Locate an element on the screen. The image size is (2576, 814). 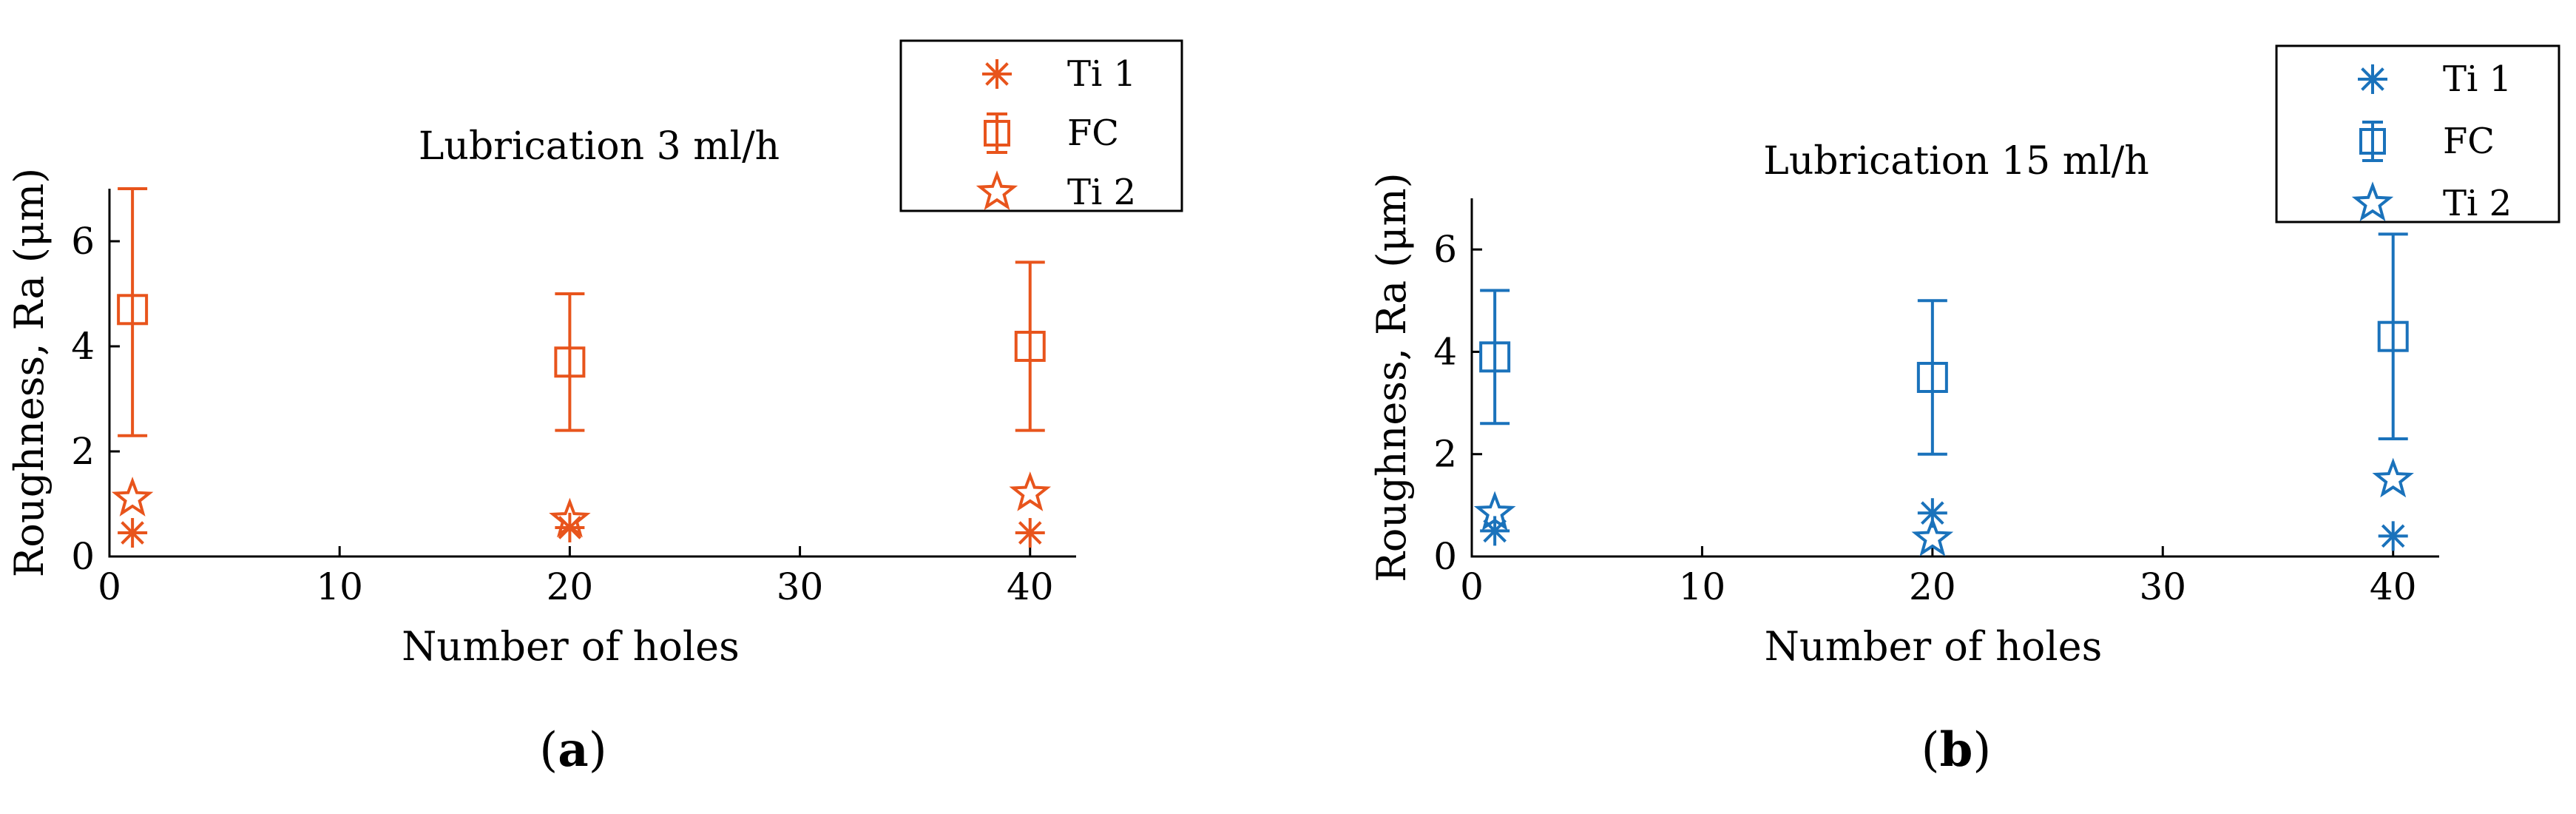
panel-label-letter: a is located at coordinates (573, 750).